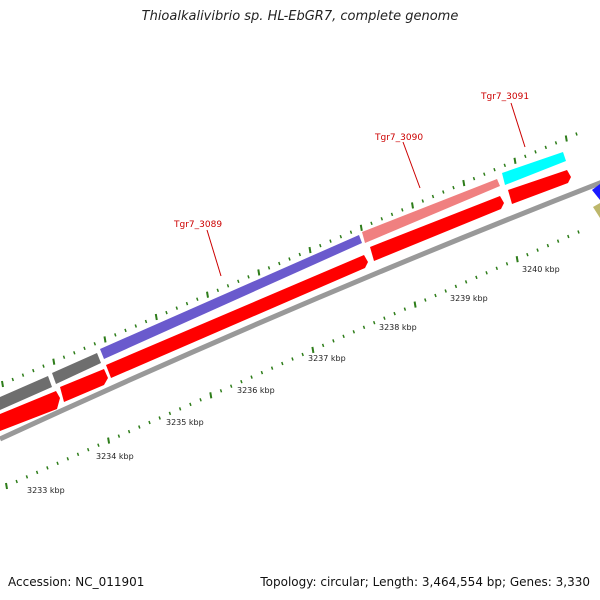 The image size is (600, 600). What do you see at coordinates (256, 390) in the screenshot?
I see `scale-label: 3236 kbp` at bounding box center [256, 390].